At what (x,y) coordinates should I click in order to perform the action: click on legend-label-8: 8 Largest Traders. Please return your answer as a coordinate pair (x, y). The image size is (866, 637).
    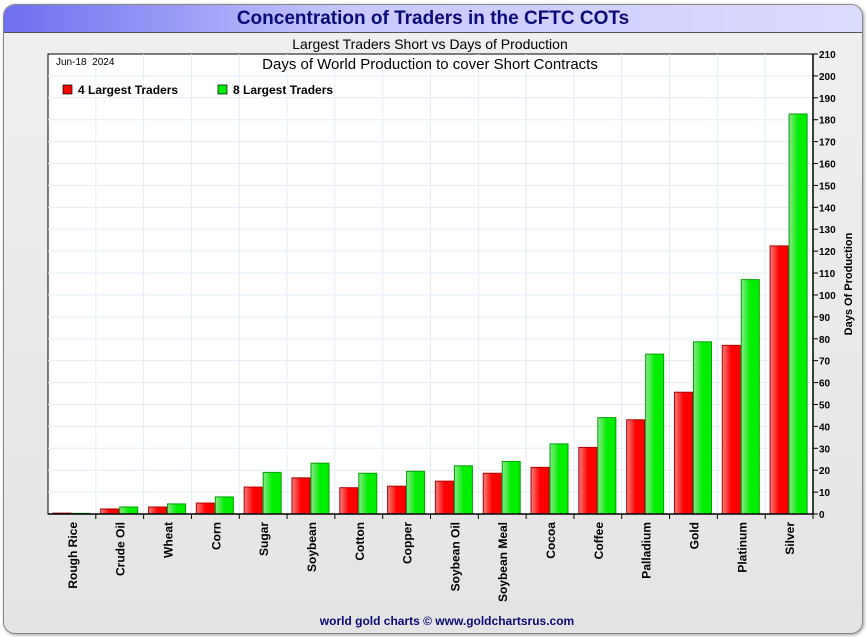
    Looking at the image, I should click on (283, 90).